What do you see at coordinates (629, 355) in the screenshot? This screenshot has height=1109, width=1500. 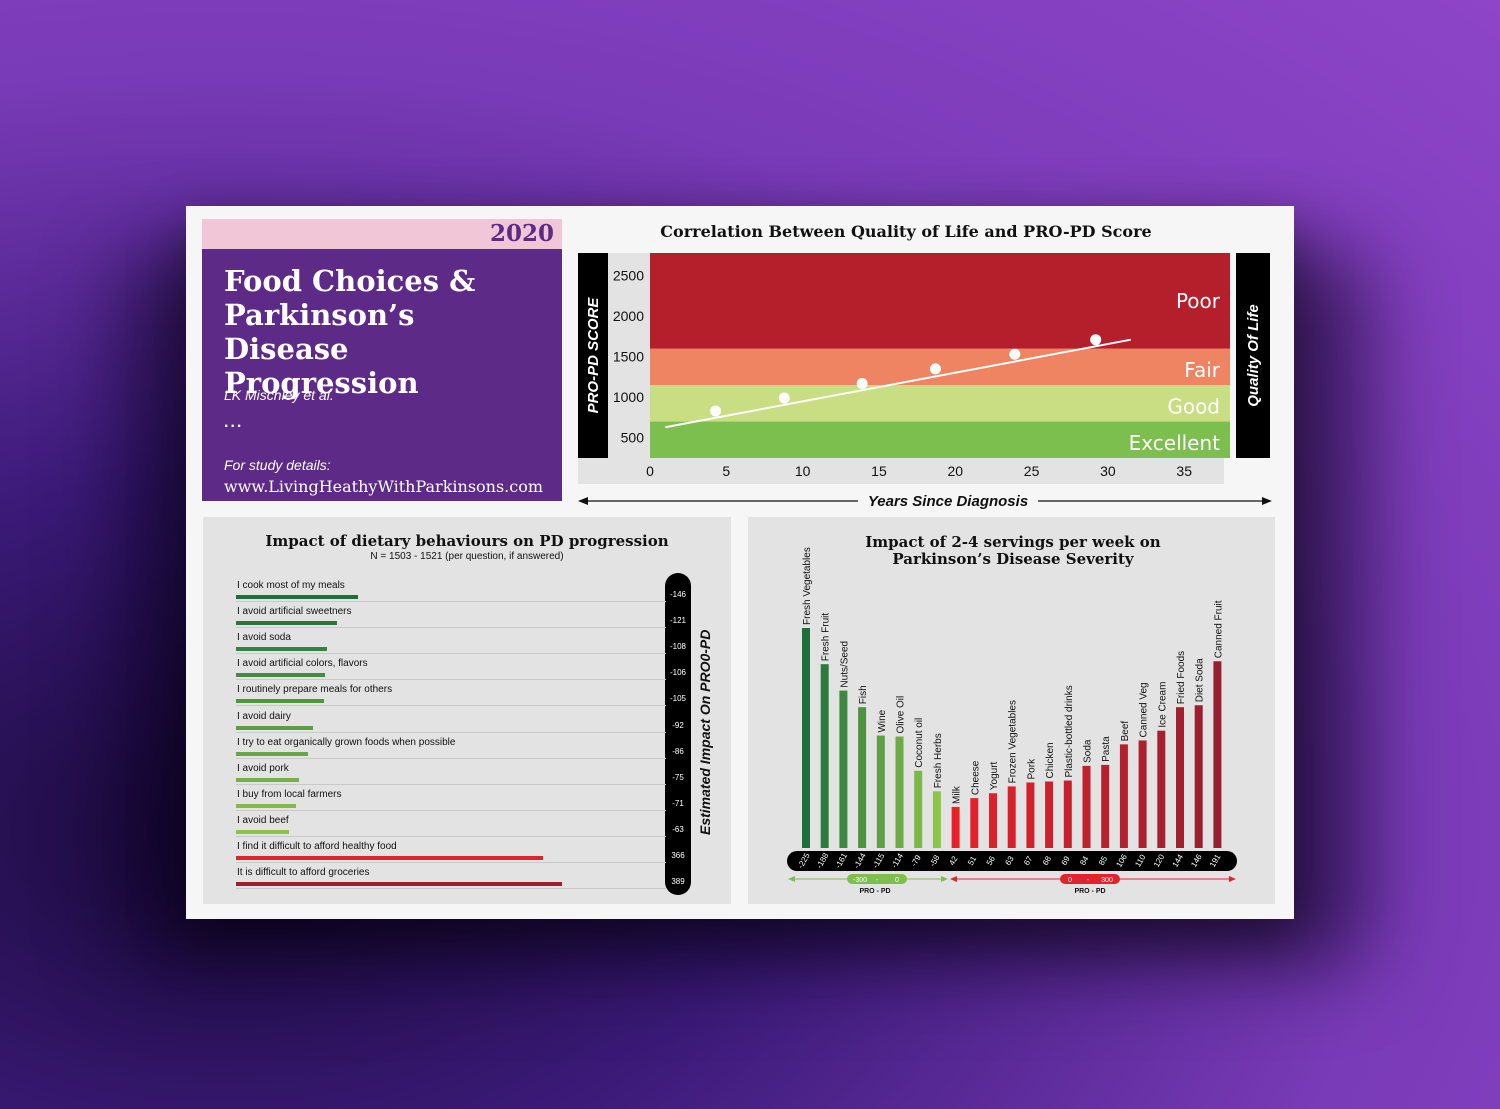 I see `y-tick-area` at bounding box center [629, 355].